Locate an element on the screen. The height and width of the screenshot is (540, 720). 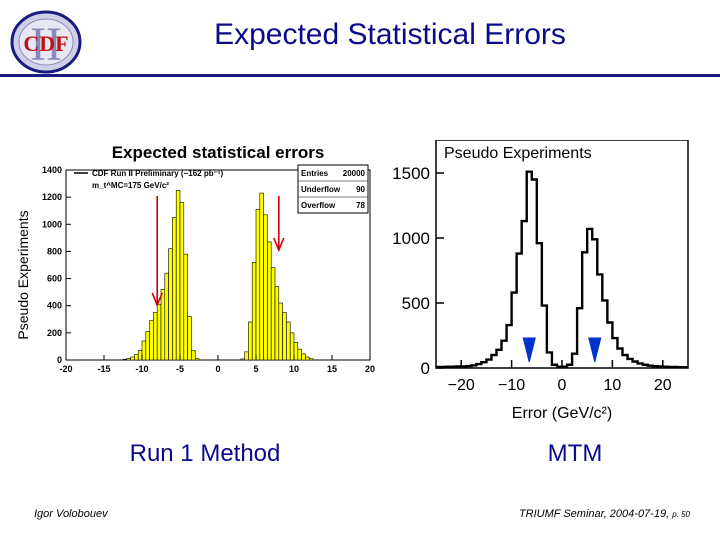
author-name: Igor Volobouev is located at coordinates (71, 514).